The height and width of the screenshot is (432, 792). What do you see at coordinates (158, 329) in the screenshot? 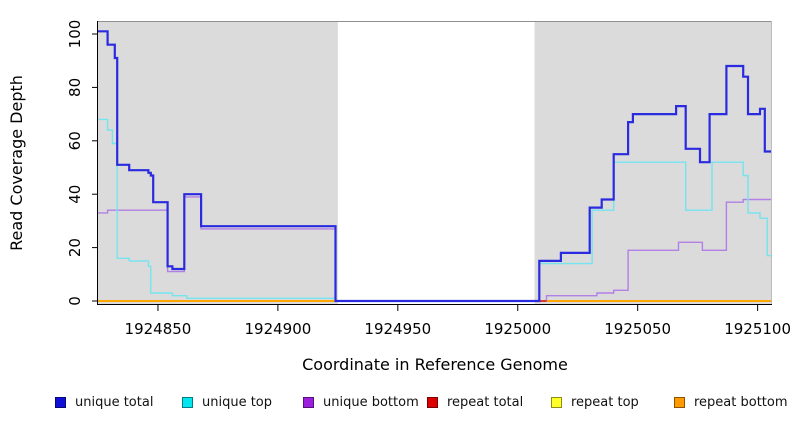
I see `x-tick-label: 1924850` at bounding box center [158, 329].